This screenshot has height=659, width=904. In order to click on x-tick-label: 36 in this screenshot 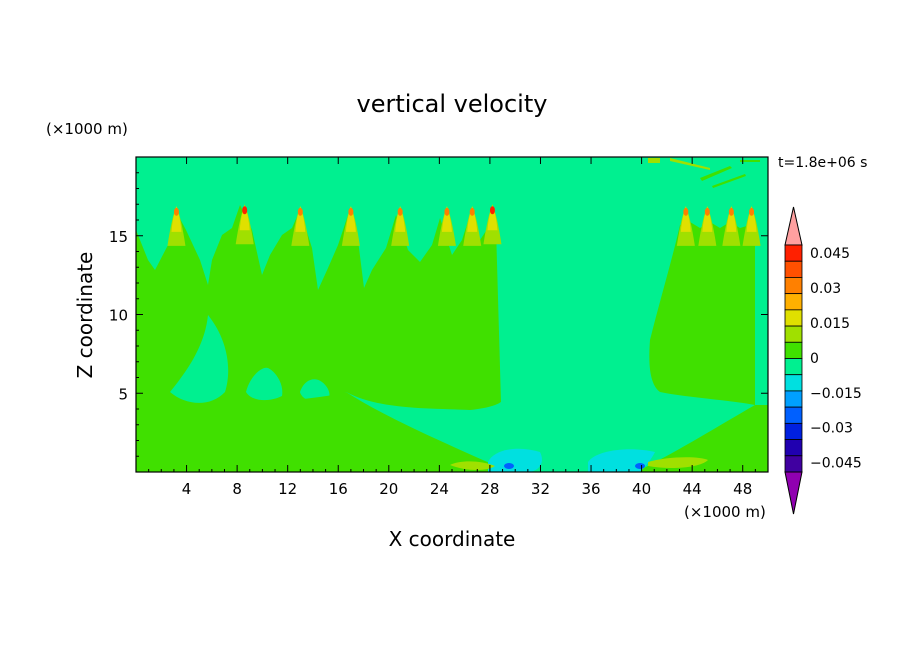, I will do `click(590, 489)`.